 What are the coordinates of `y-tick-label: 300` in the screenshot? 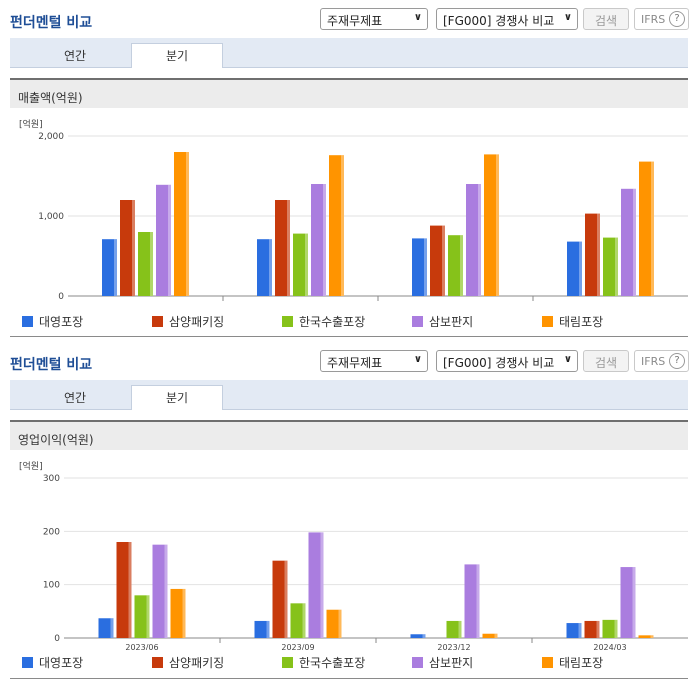 It's located at (51, 479).